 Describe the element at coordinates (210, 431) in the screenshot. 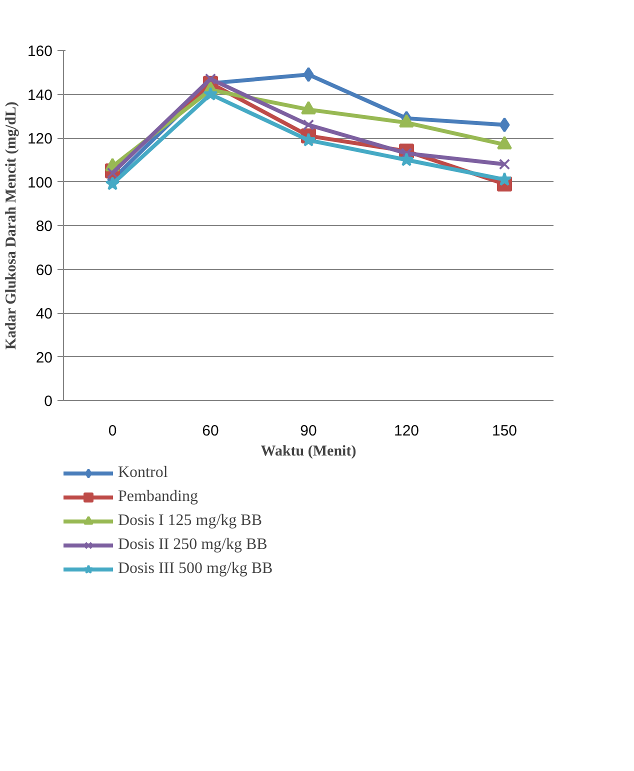

I see `x-tick-label: 60` at that location.